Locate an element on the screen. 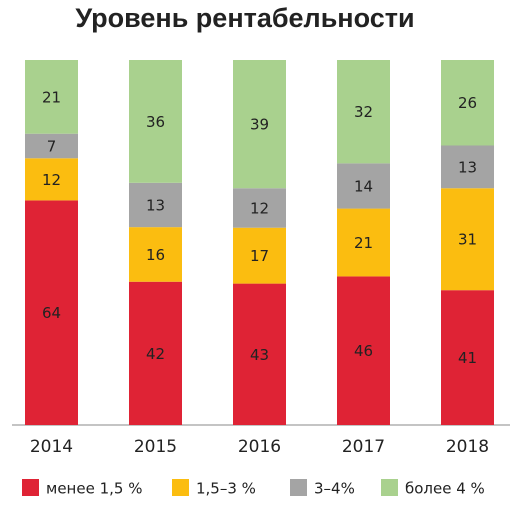  value-label: 7 is located at coordinates (52, 146).